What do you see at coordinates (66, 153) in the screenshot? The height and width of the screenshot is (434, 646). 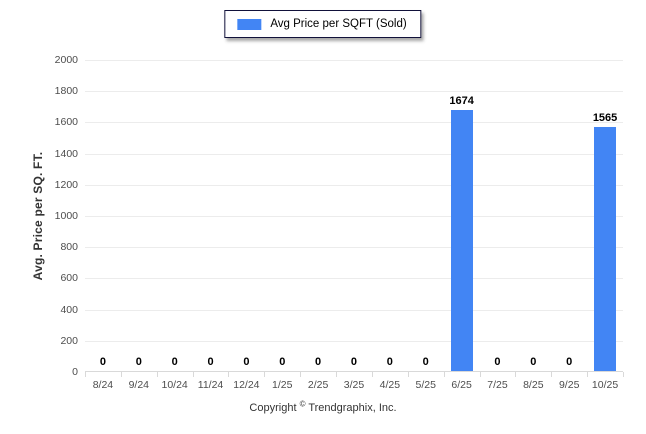 I see `y-tick-label: 1400` at bounding box center [66, 153].